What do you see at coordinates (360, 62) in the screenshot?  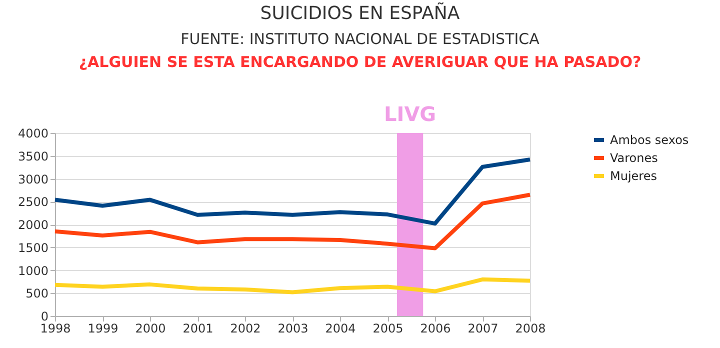 I see `text: ¿ALGUIEN SE ESTA ENCARGANDO DE AVERIGUAR QUE HA PASADO?` at bounding box center [360, 62].